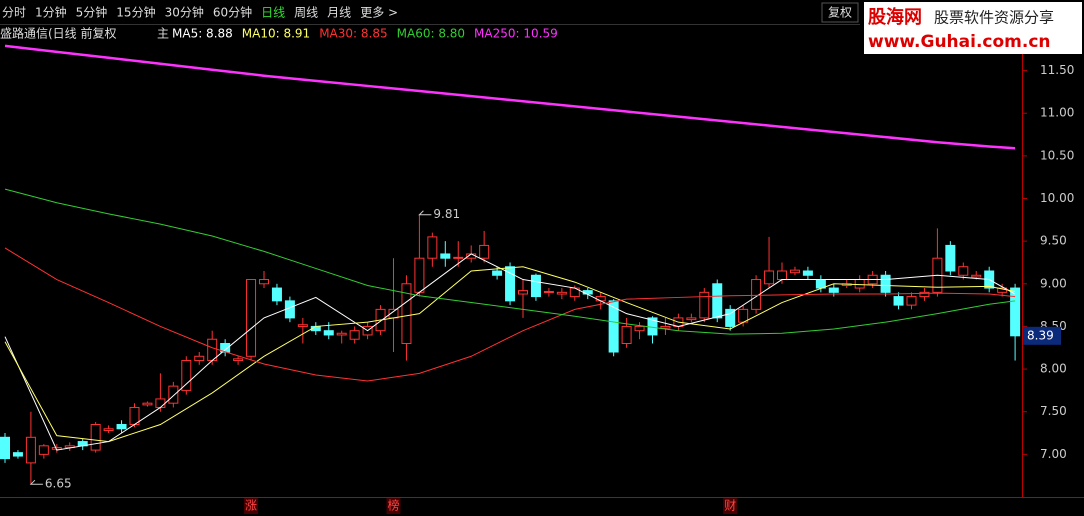 The image size is (1084, 516). I want to click on event-label: 财, so click(730, 506).